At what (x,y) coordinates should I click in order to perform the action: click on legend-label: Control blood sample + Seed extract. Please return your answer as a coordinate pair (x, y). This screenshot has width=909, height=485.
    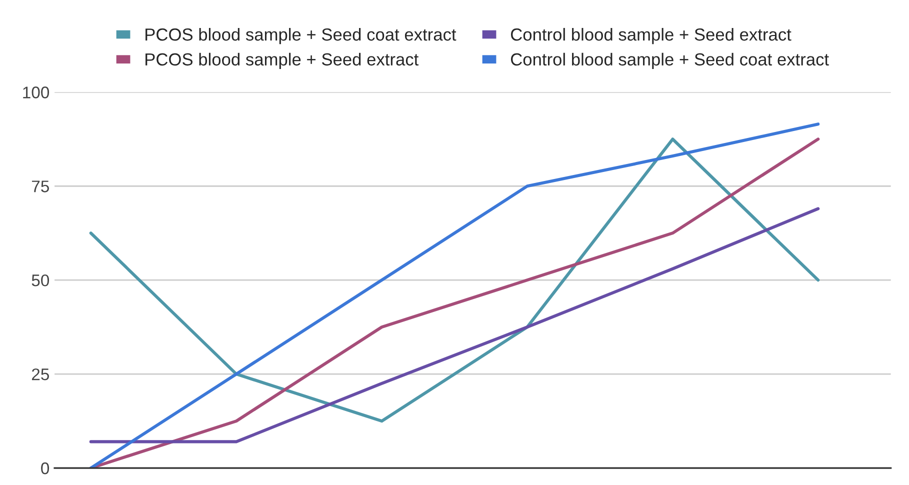
    Looking at the image, I should click on (651, 36).